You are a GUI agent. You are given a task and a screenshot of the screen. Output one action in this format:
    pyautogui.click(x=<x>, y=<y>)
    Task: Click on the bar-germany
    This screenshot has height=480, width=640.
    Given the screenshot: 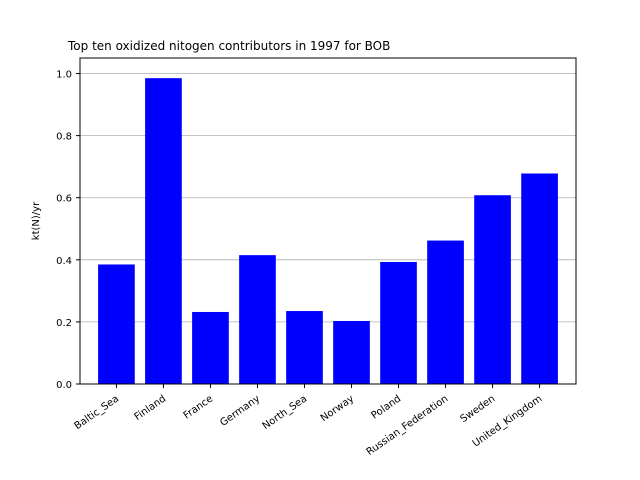 What is the action you would take?
    pyautogui.click(x=257, y=319)
    